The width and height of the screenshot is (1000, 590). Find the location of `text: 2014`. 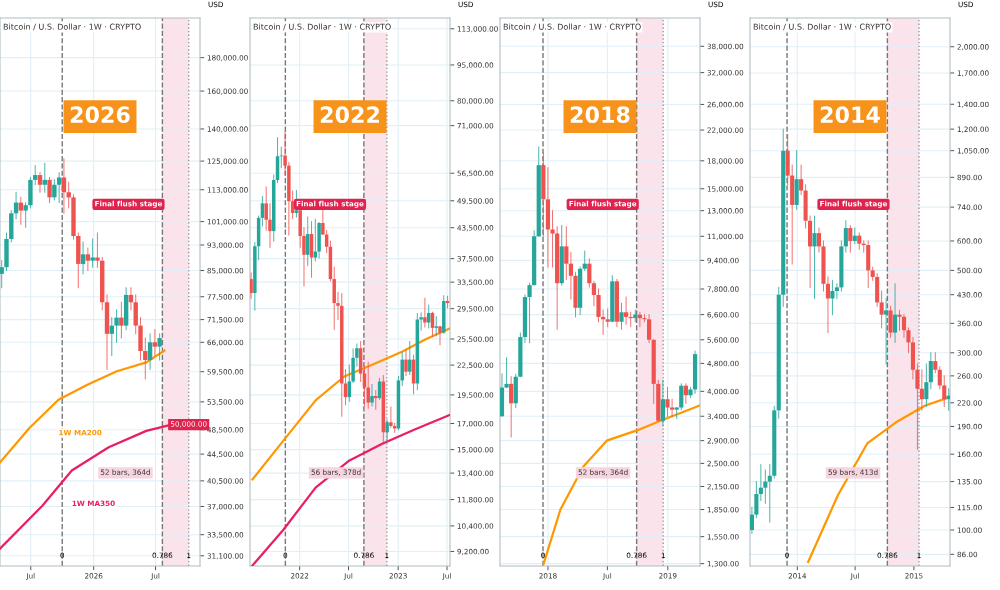

text: 2014 is located at coordinates (850, 115).